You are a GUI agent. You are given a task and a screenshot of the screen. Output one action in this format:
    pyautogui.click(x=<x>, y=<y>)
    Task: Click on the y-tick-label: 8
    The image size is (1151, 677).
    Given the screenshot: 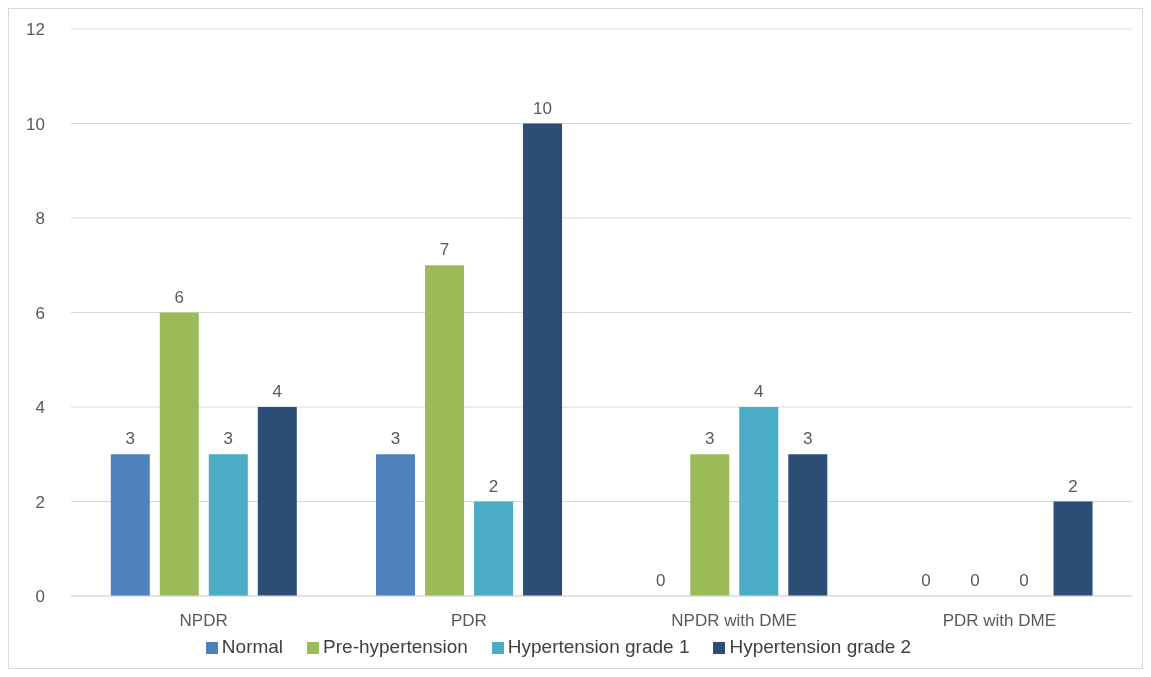 What is the action you would take?
    pyautogui.click(x=40, y=219)
    